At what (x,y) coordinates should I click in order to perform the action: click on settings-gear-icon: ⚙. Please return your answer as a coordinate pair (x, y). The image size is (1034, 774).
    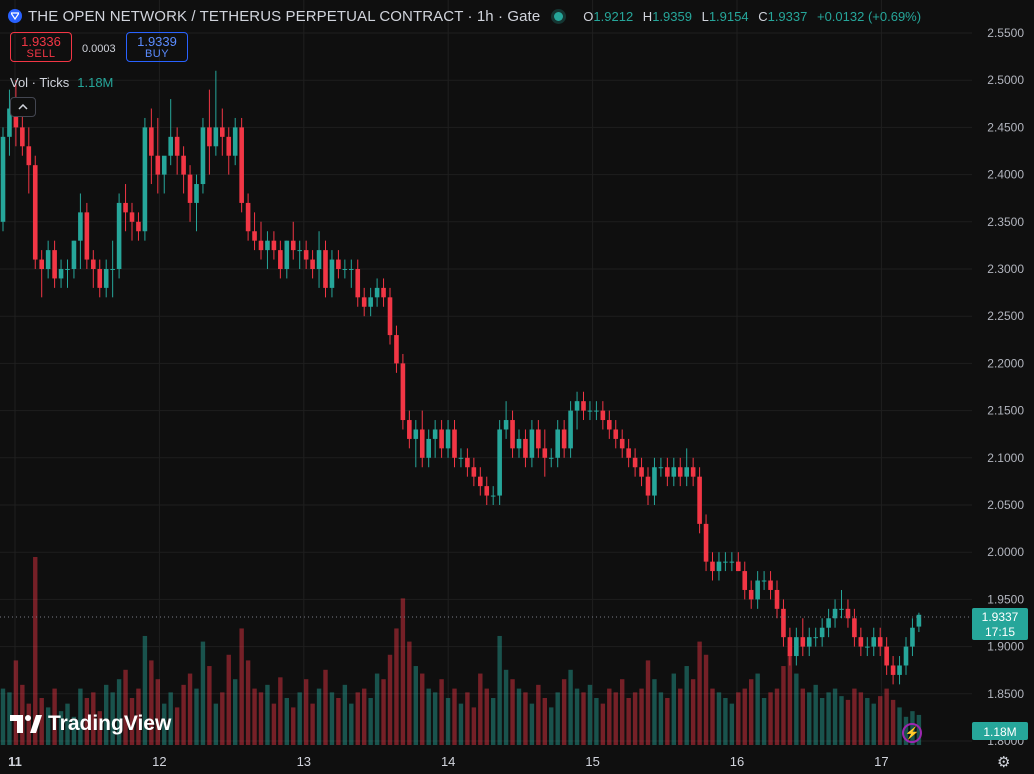
    Looking at the image, I should click on (1004, 762).